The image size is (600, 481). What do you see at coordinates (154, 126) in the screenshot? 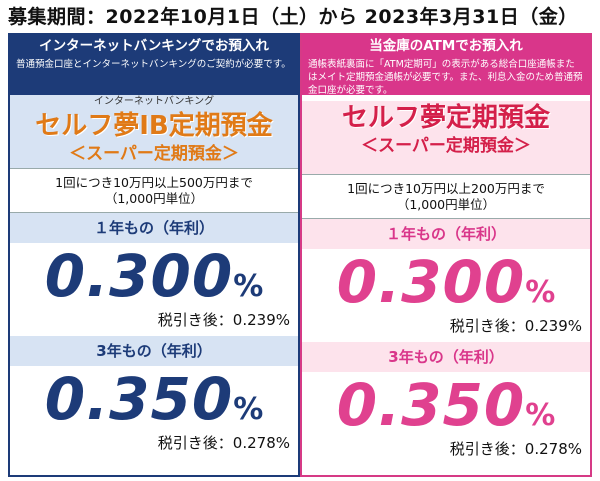
I see `product-name: セルフ夢IB定期預金` at bounding box center [154, 126].